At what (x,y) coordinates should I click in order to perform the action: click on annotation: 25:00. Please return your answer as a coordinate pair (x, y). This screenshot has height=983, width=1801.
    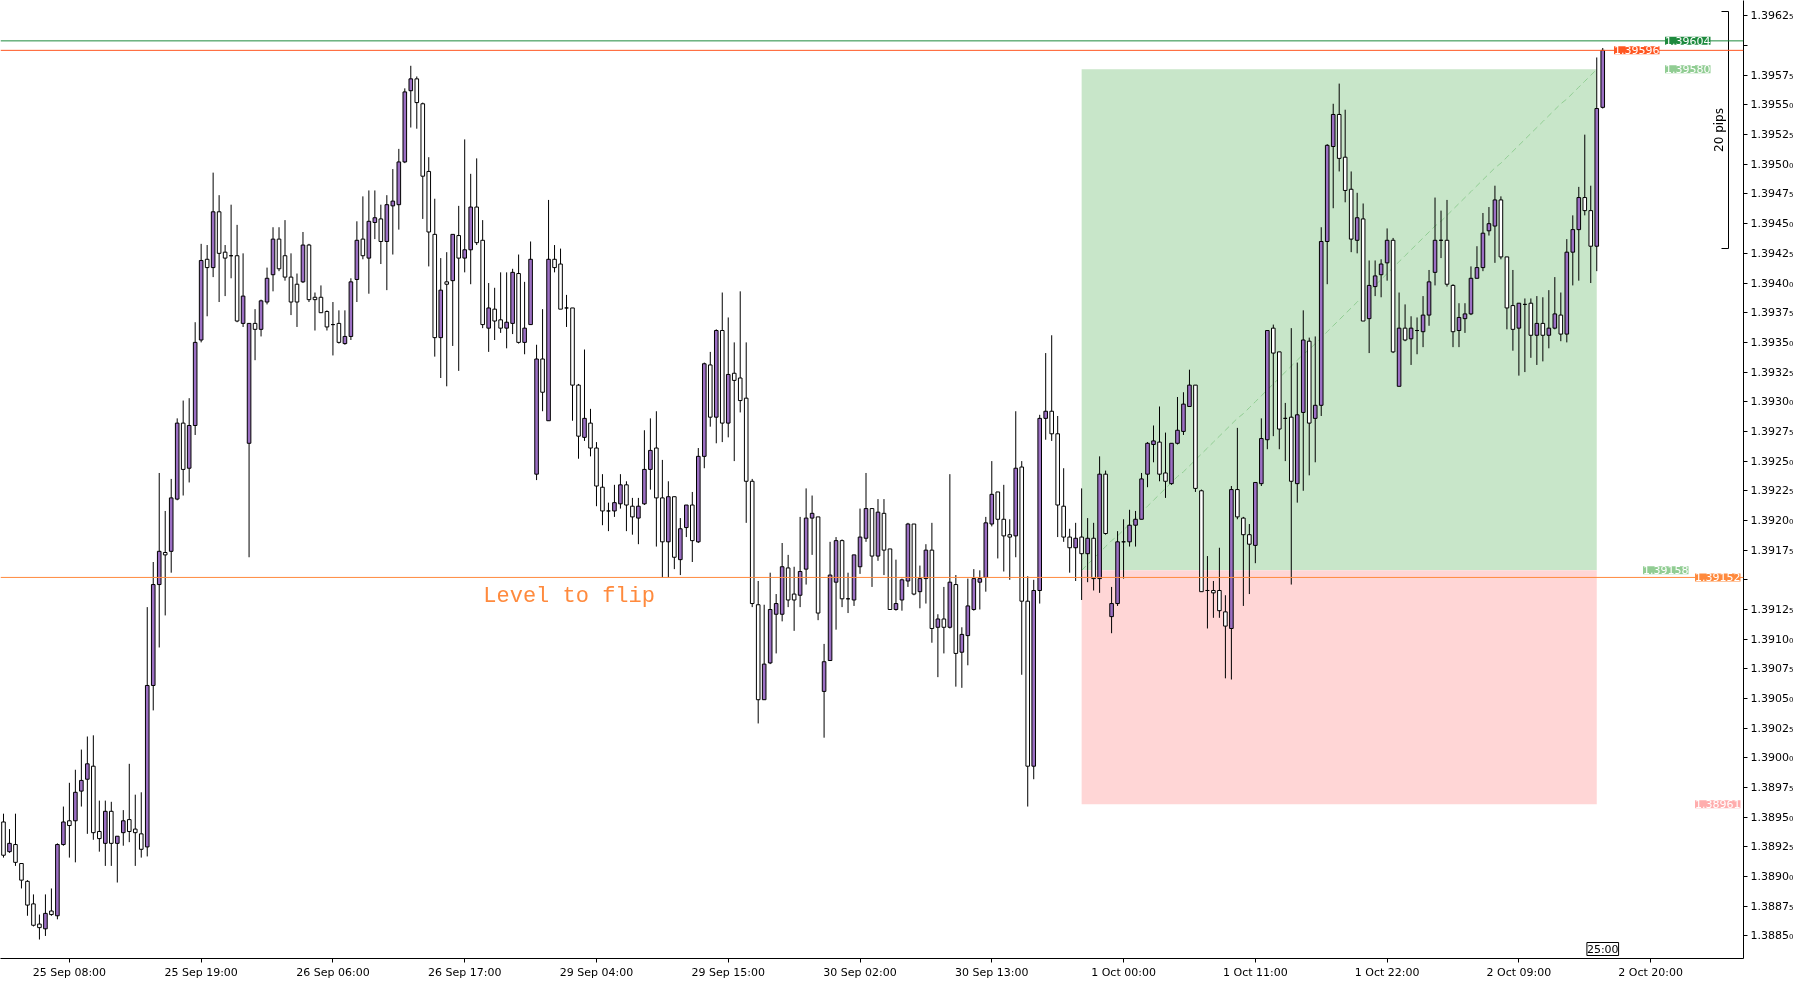
    Looking at the image, I should click on (1602, 949).